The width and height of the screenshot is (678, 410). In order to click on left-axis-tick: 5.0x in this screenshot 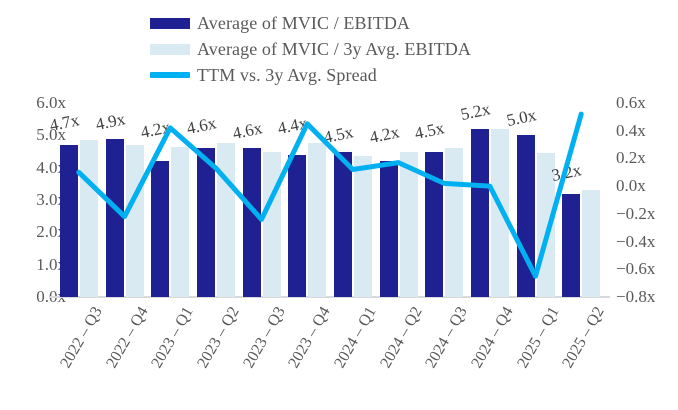, I will do `click(51, 135)`.